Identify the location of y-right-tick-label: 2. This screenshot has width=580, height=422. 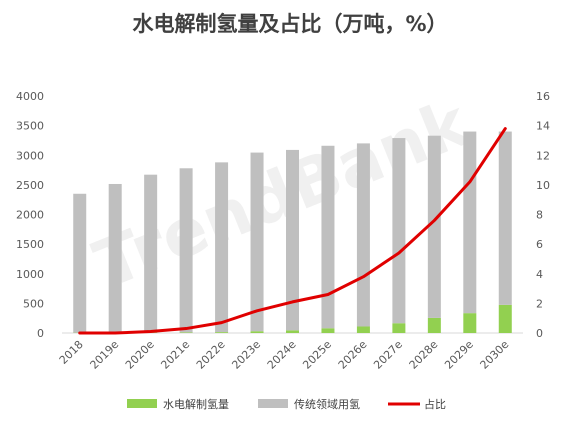
(539, 303).